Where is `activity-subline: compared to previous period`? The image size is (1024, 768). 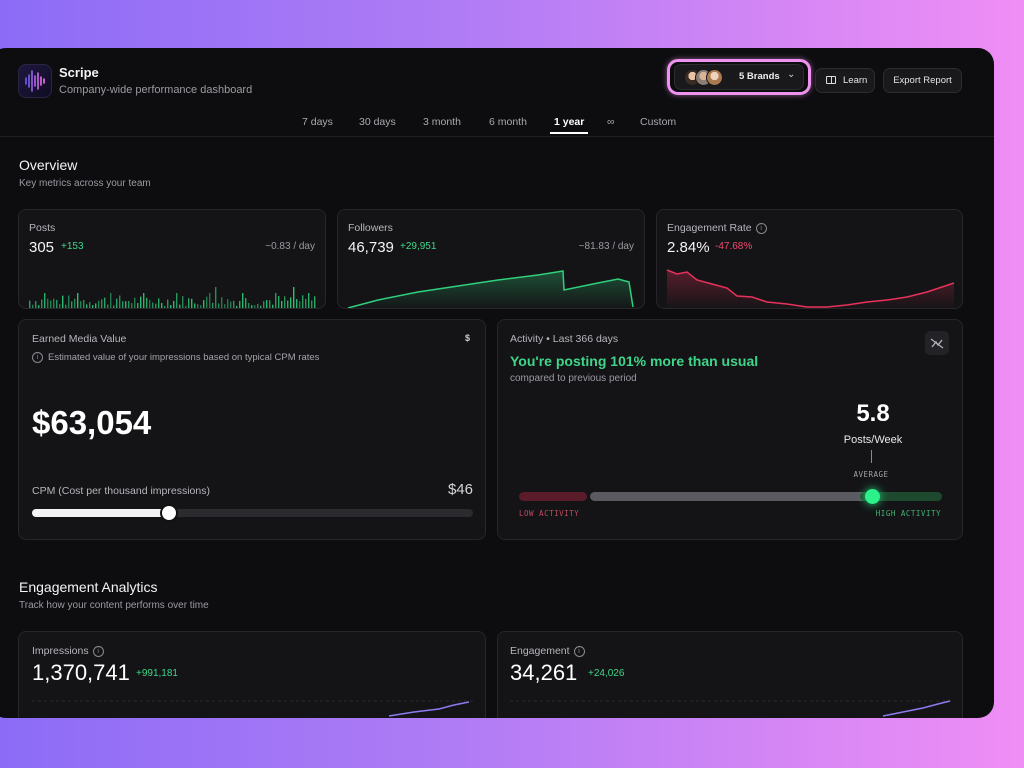
activity-subline: compared to previous period is located at coordinates (573, 378).